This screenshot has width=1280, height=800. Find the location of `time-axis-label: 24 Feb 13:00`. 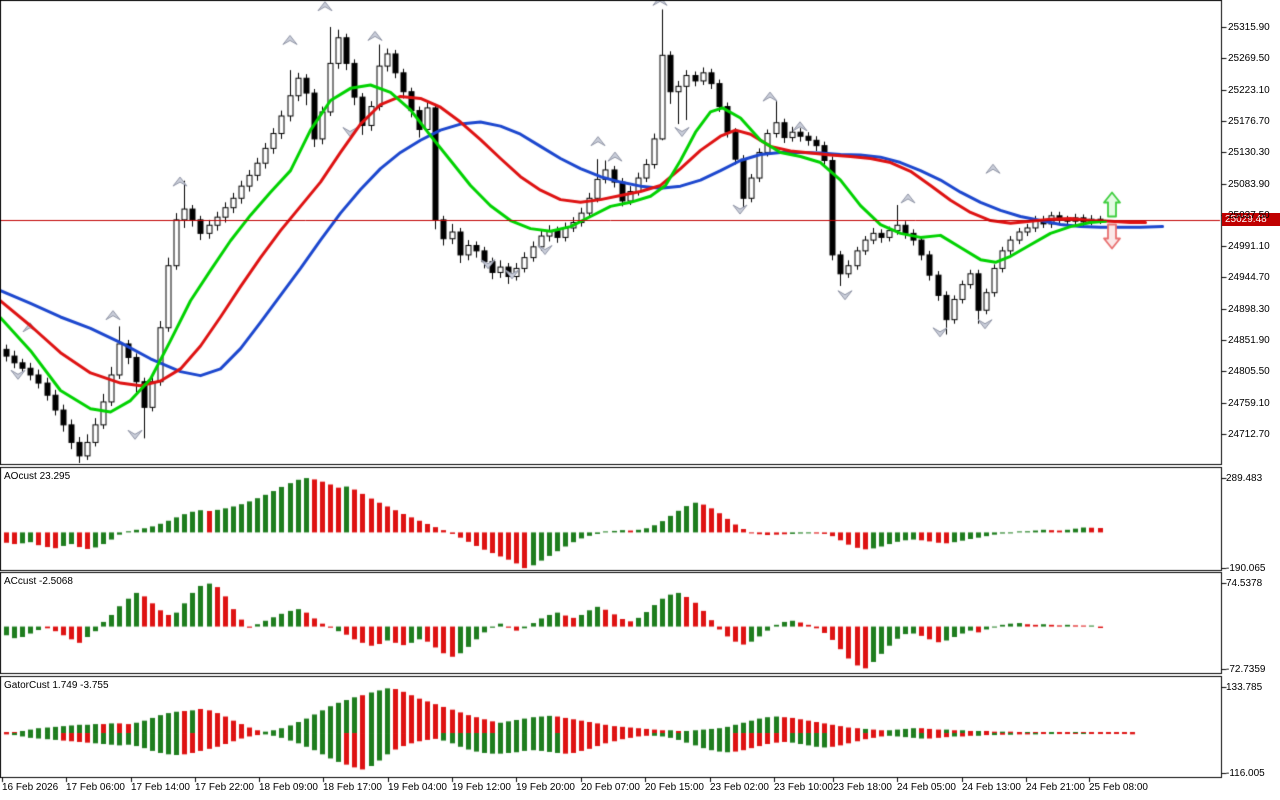

time-axis-label: 24 Feb 13:00 is located at coordinates (991, 787).